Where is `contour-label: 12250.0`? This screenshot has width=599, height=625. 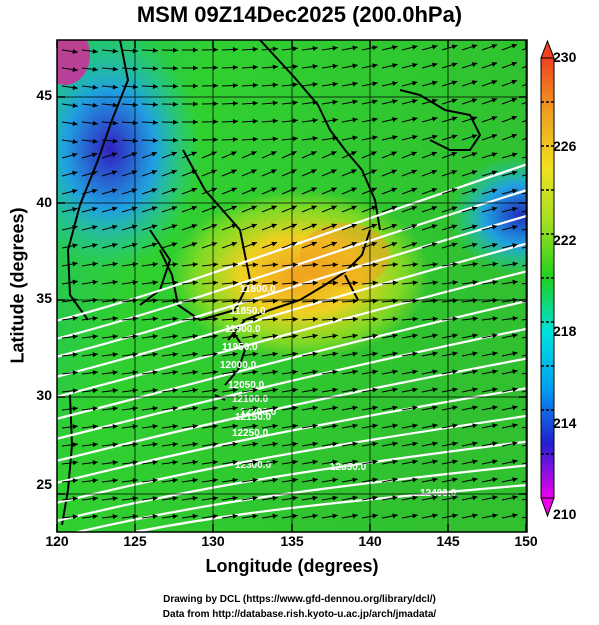
contour-label: 12250.0 is located at coordinates (250, 433).